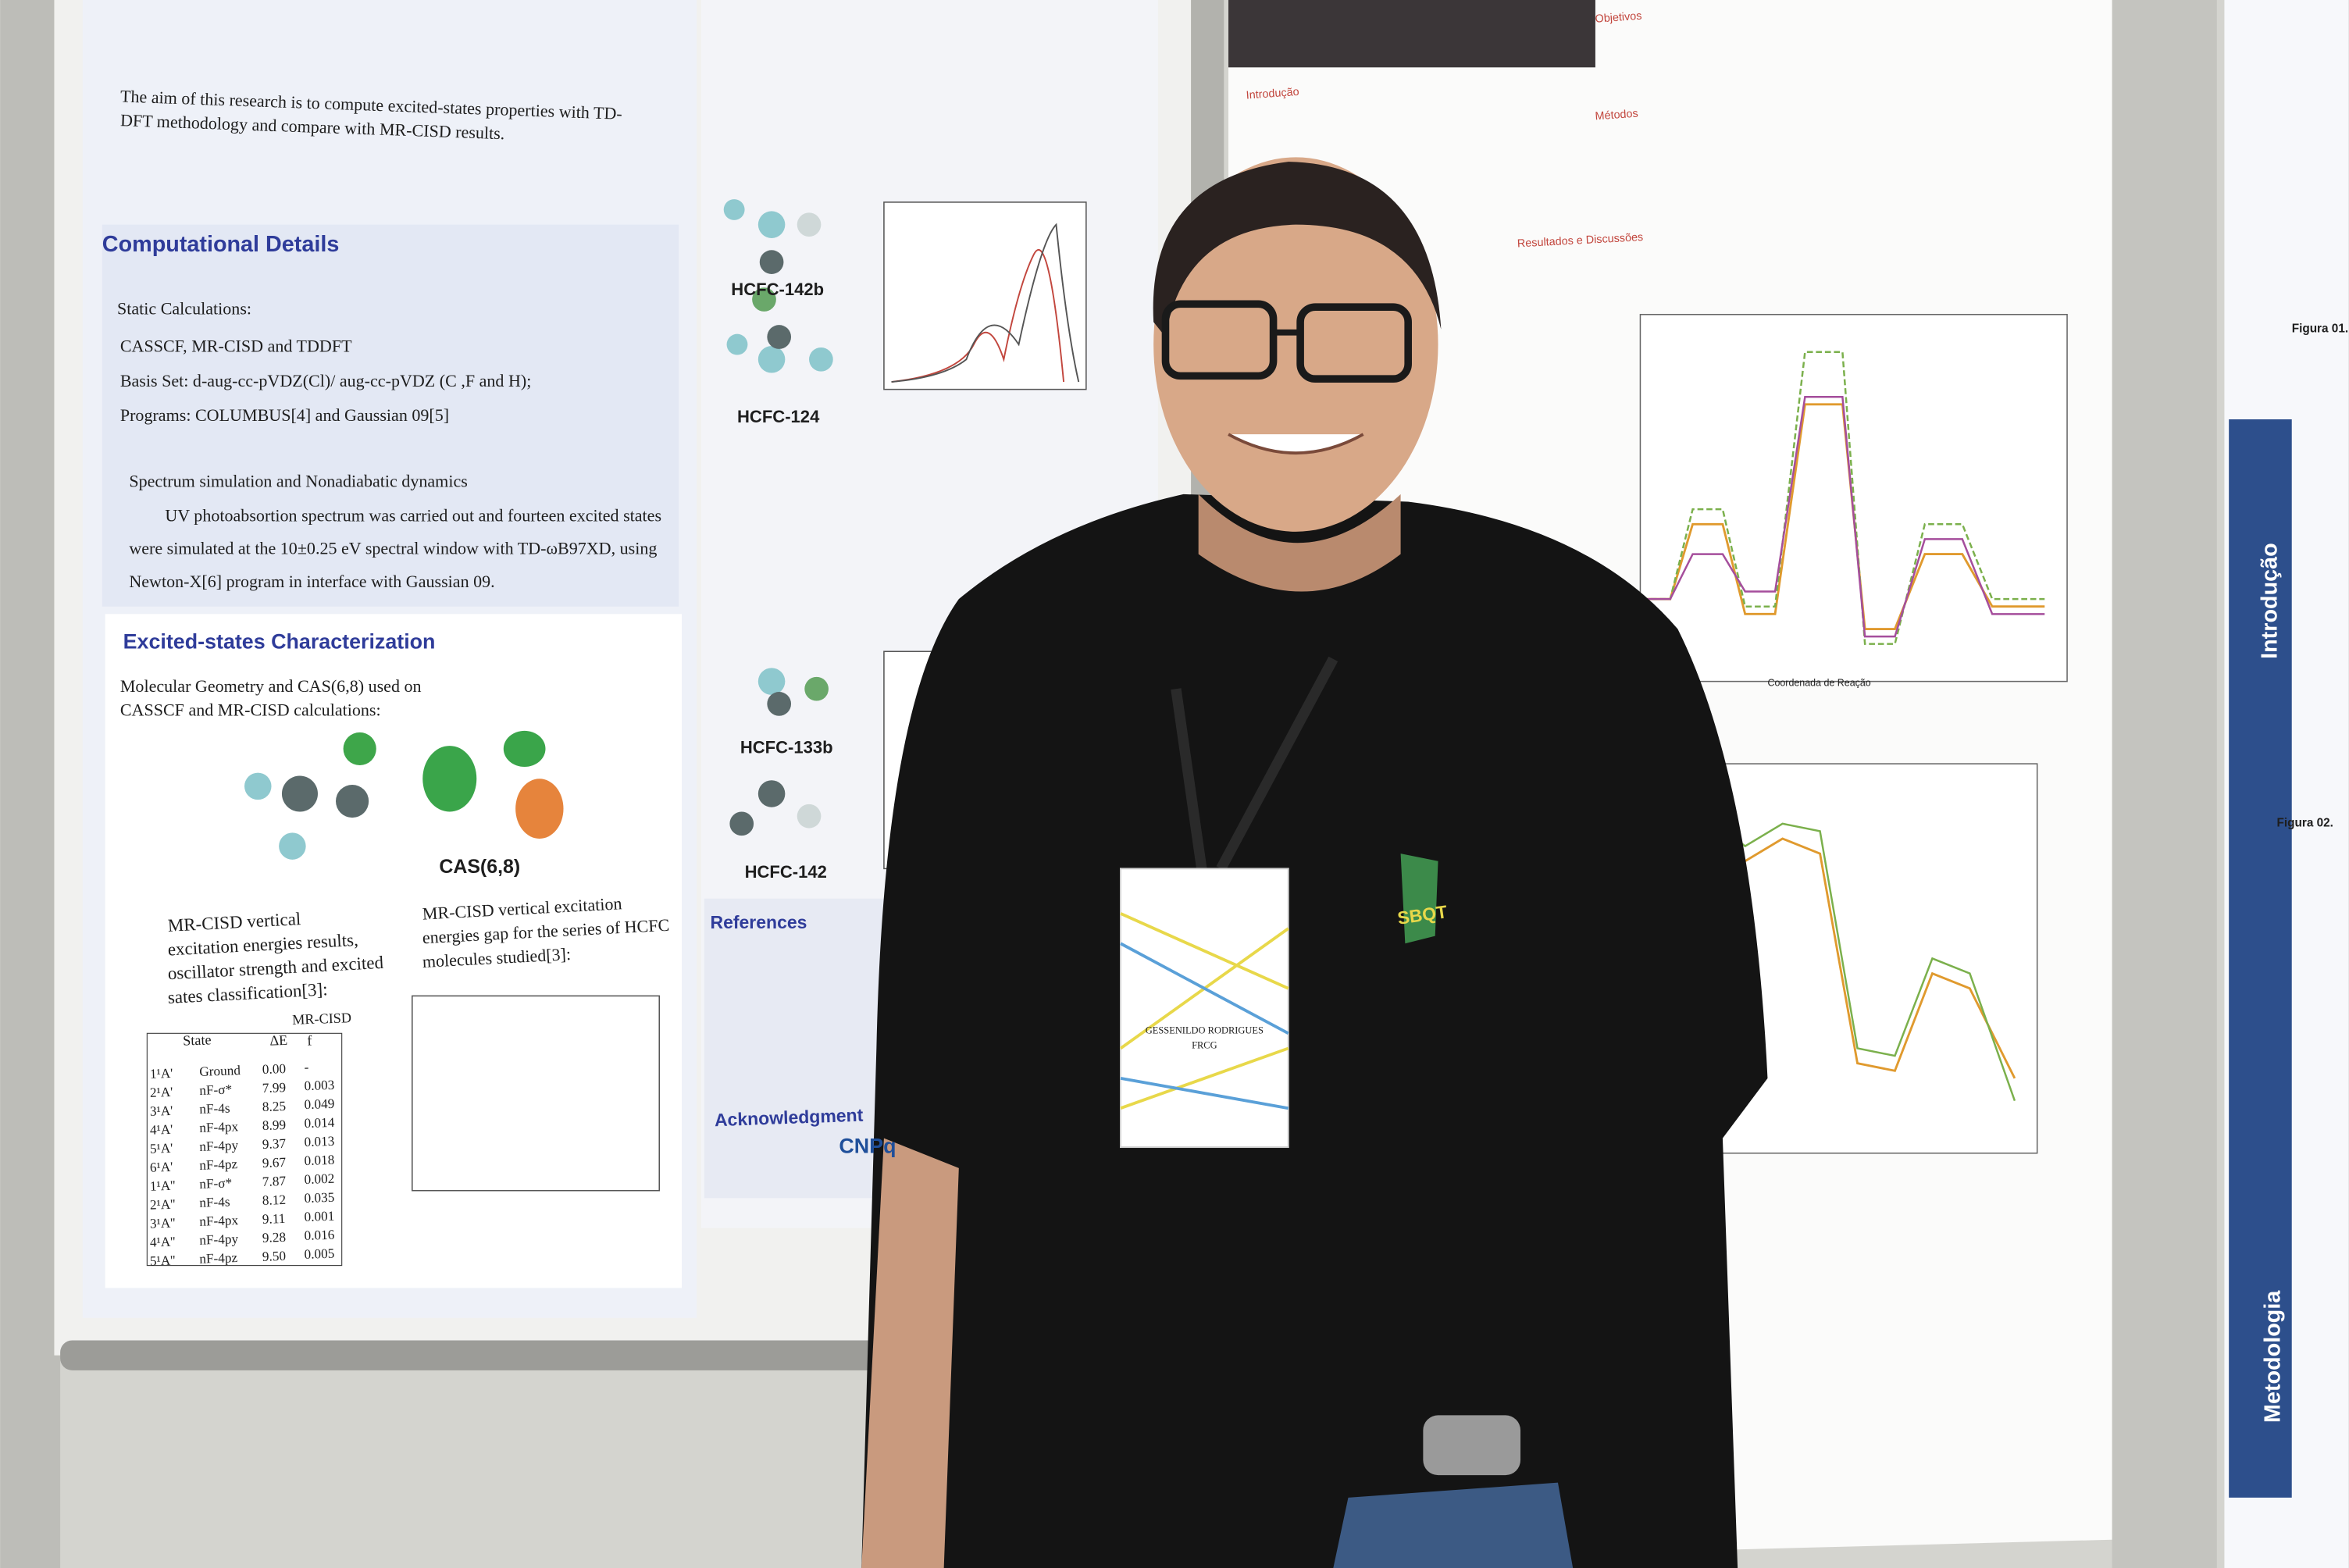 The image size is (2349, 1568). I want to click on table-cell: 0.035, so click(319, 1198).